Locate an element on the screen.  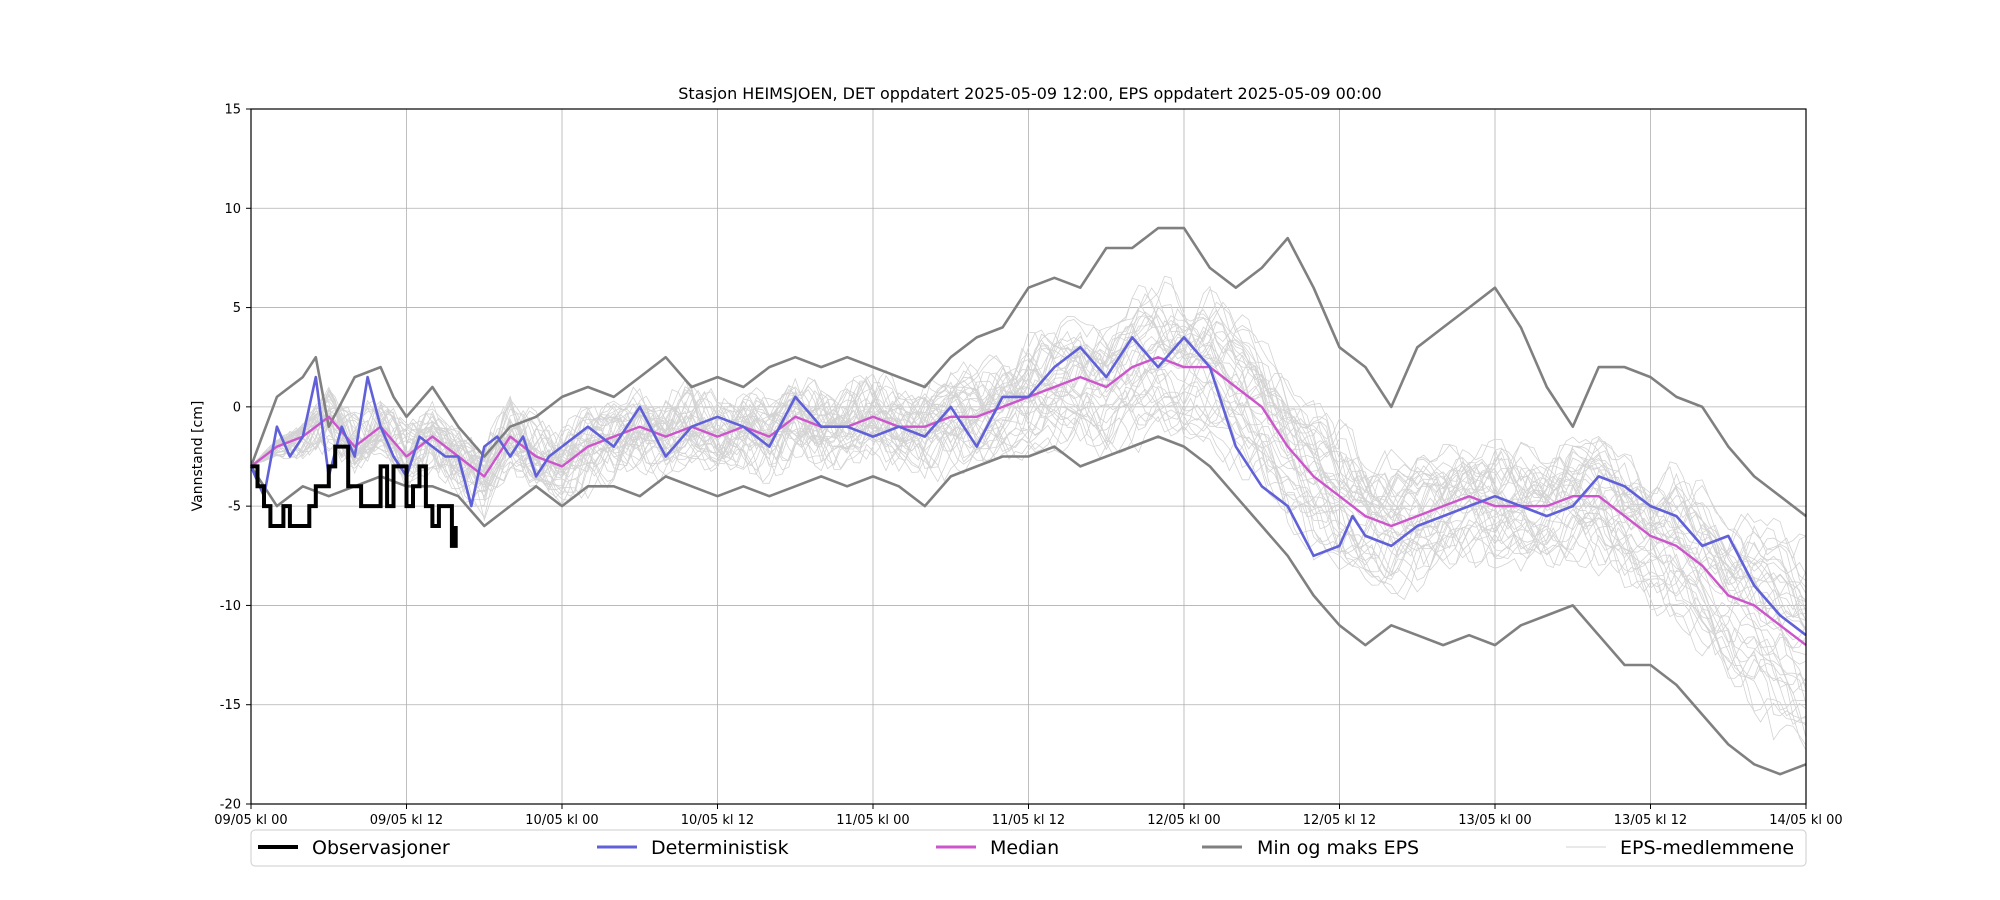
x-tick-label: 10/05 kl 12 is located at coordinates (717, 820).